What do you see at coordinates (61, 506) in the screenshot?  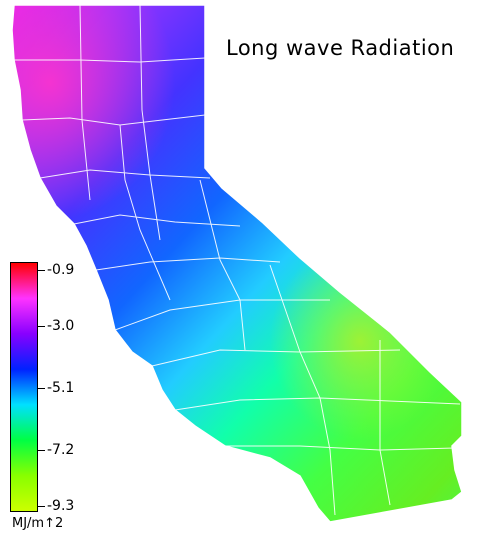 I see `legend-tick-label: -9.3` at bounding box center [61, 506].